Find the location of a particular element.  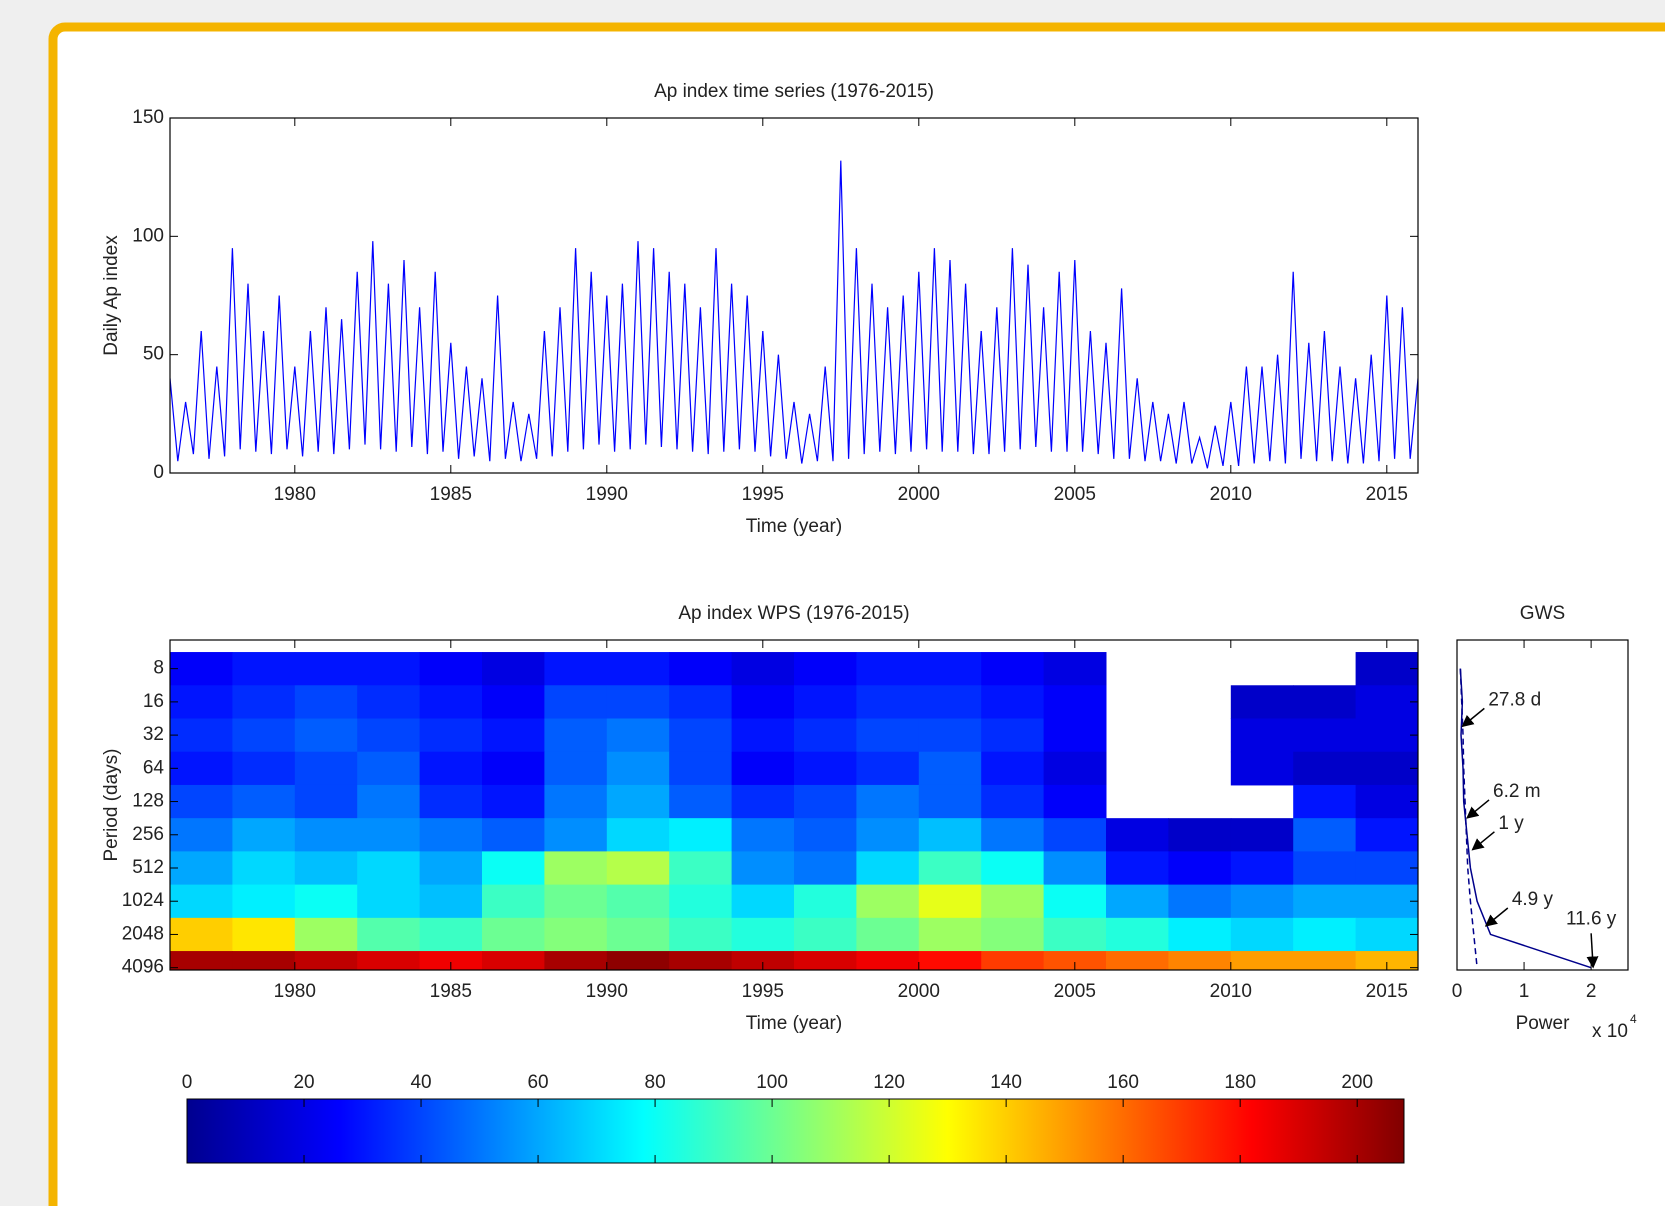

colorbar-tick-label: 100 is located at coordinates (772, 1082).